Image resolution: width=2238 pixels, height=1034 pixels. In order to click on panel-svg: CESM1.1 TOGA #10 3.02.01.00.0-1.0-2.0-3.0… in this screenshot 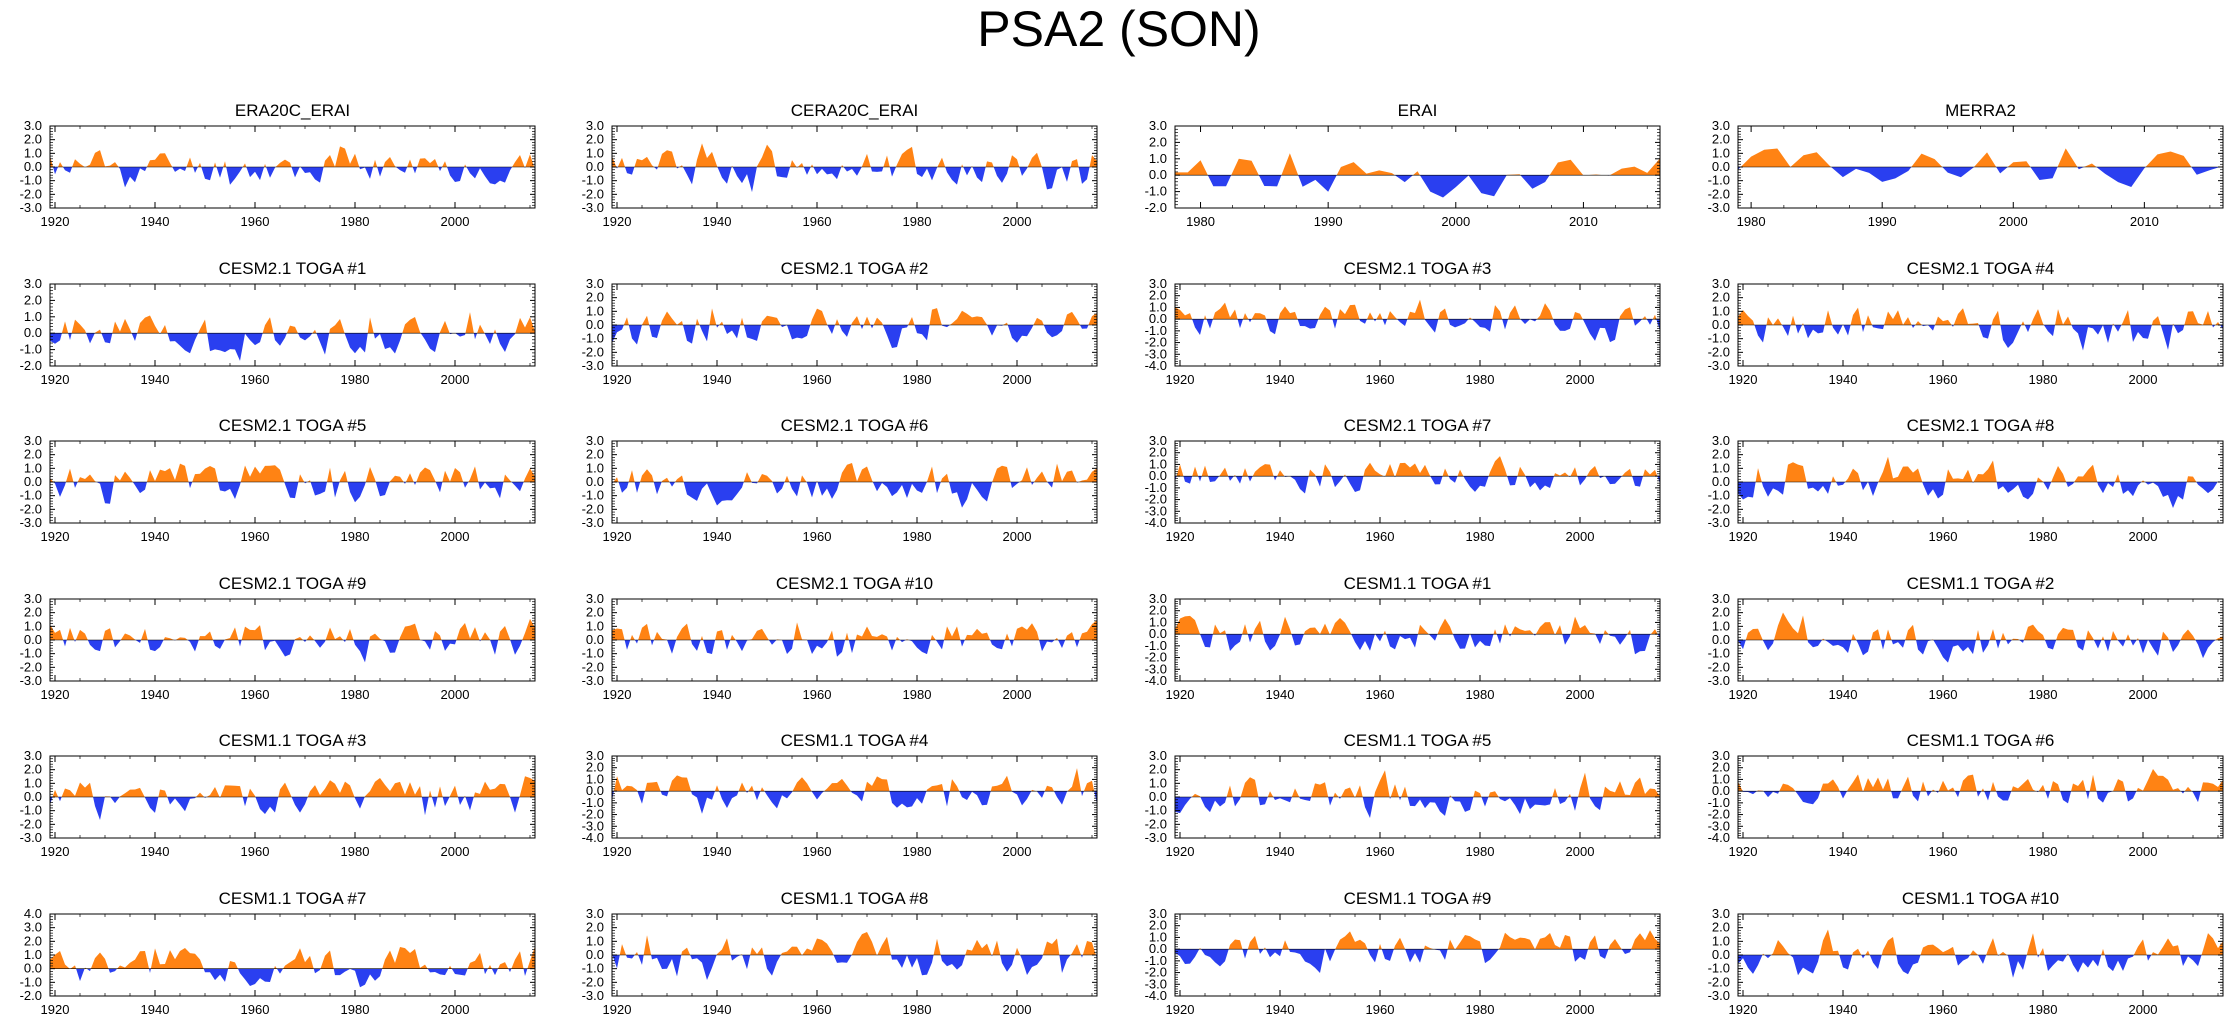, I will do `click(1966, 953)`.